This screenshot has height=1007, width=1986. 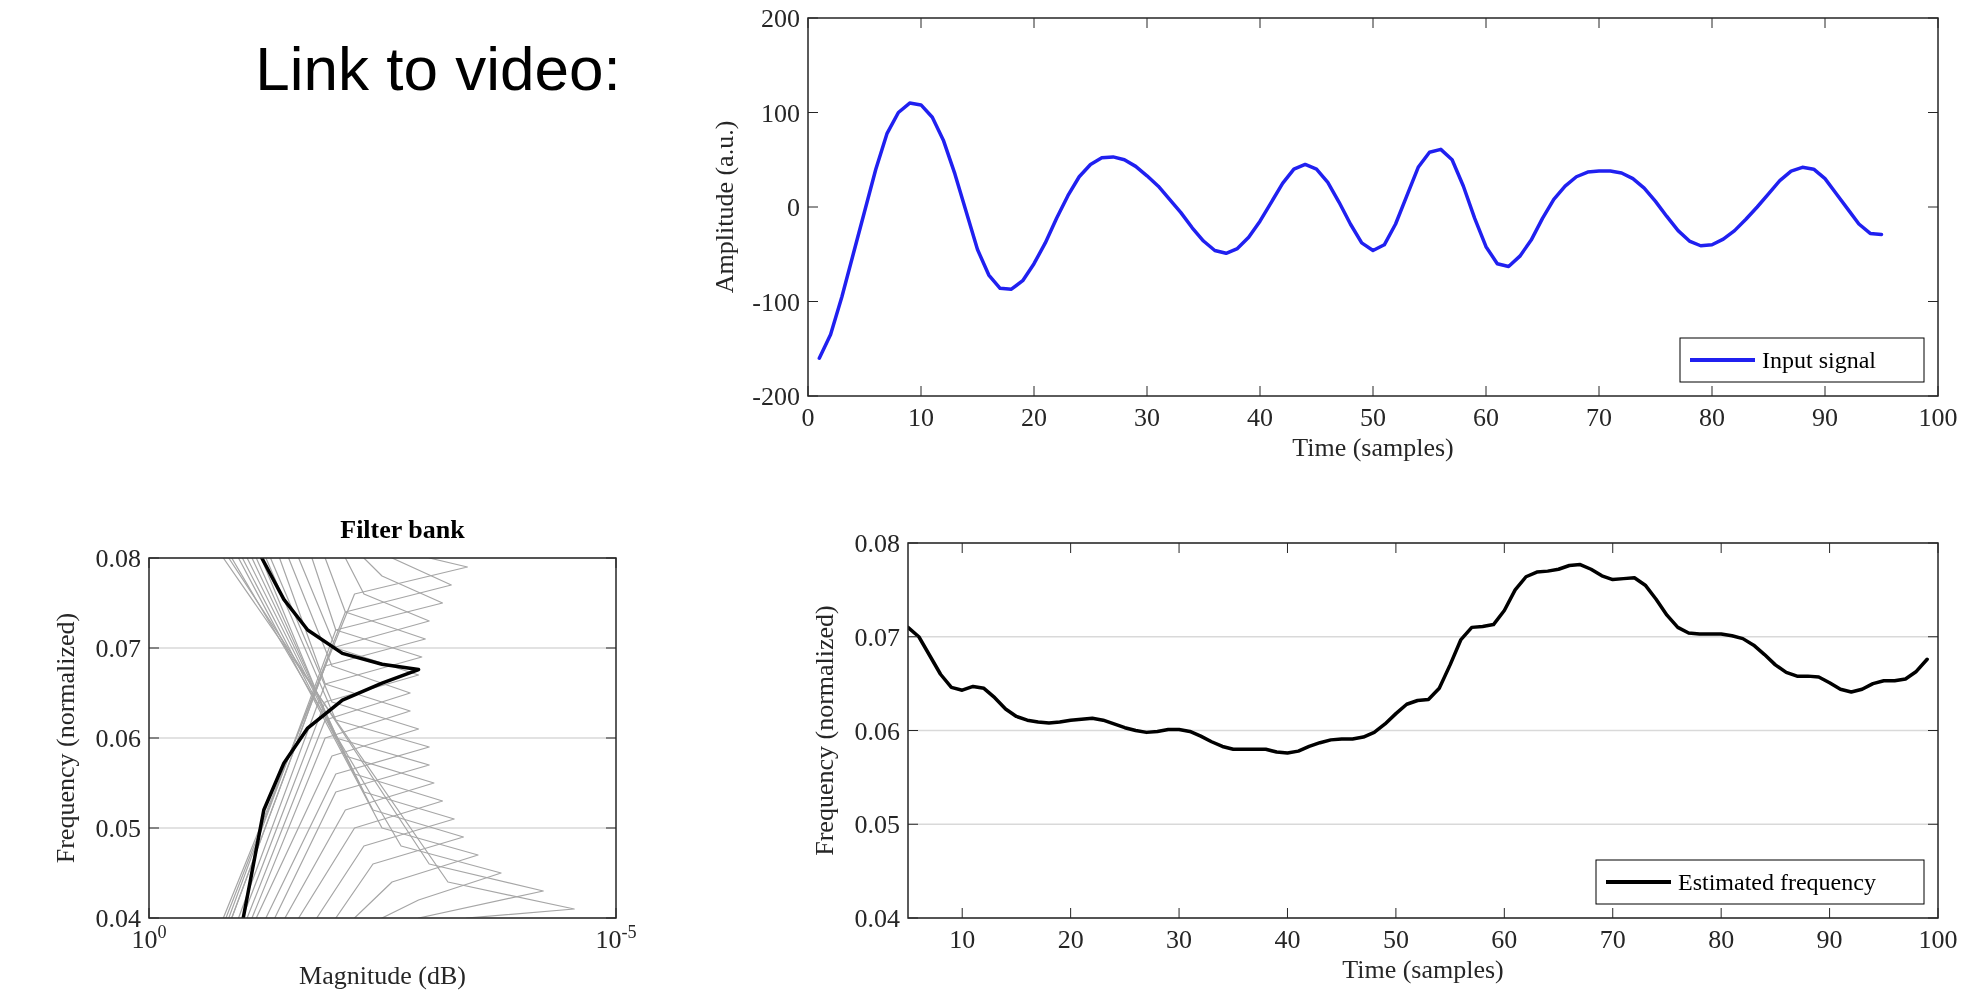 What do you see at coordinates (776, 396) in the screenshot?
I see `y-tick-label: -200` at bounding box center [776, 396].